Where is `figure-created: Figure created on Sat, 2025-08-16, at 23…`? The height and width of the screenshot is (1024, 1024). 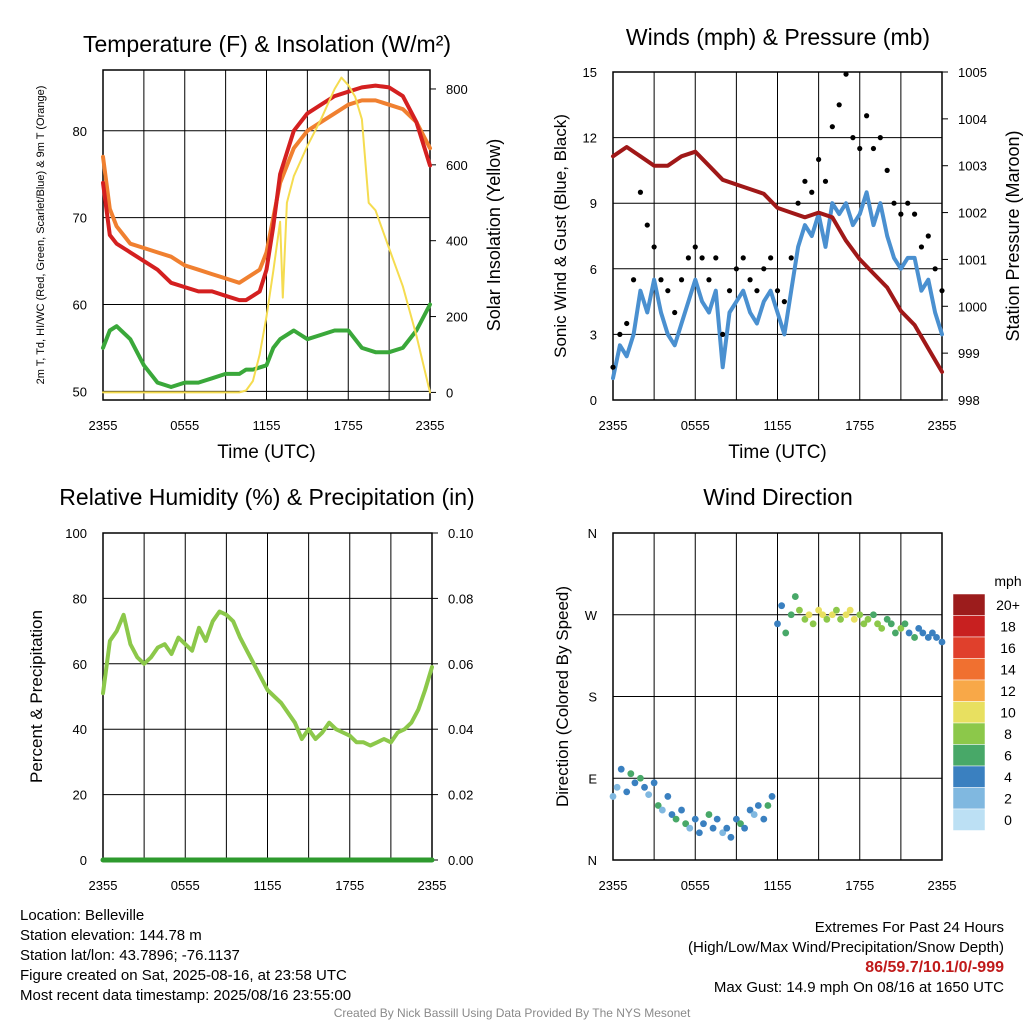
figure-created: Figure created on Sat, 2025-08-16, at 23… is located at coordinates (183, 975).